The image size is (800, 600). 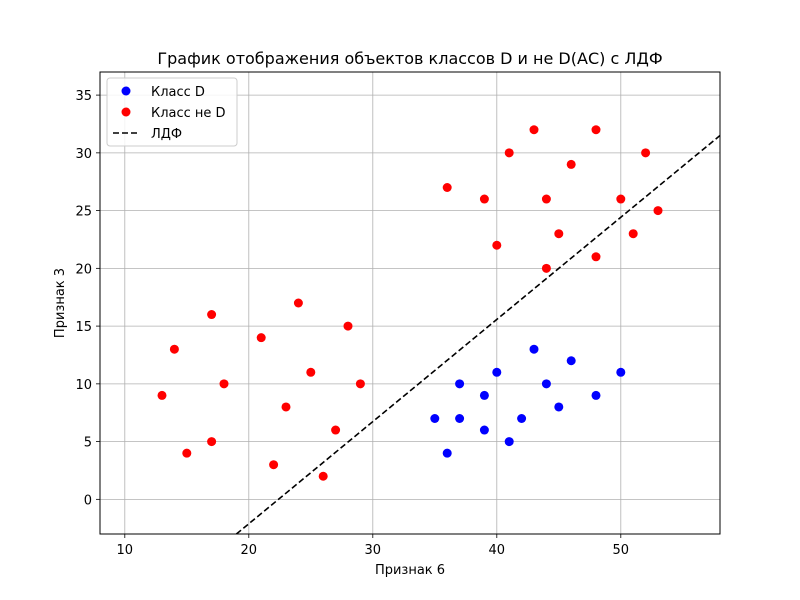 I want to click on legend-box, so click(x=172, y=112).